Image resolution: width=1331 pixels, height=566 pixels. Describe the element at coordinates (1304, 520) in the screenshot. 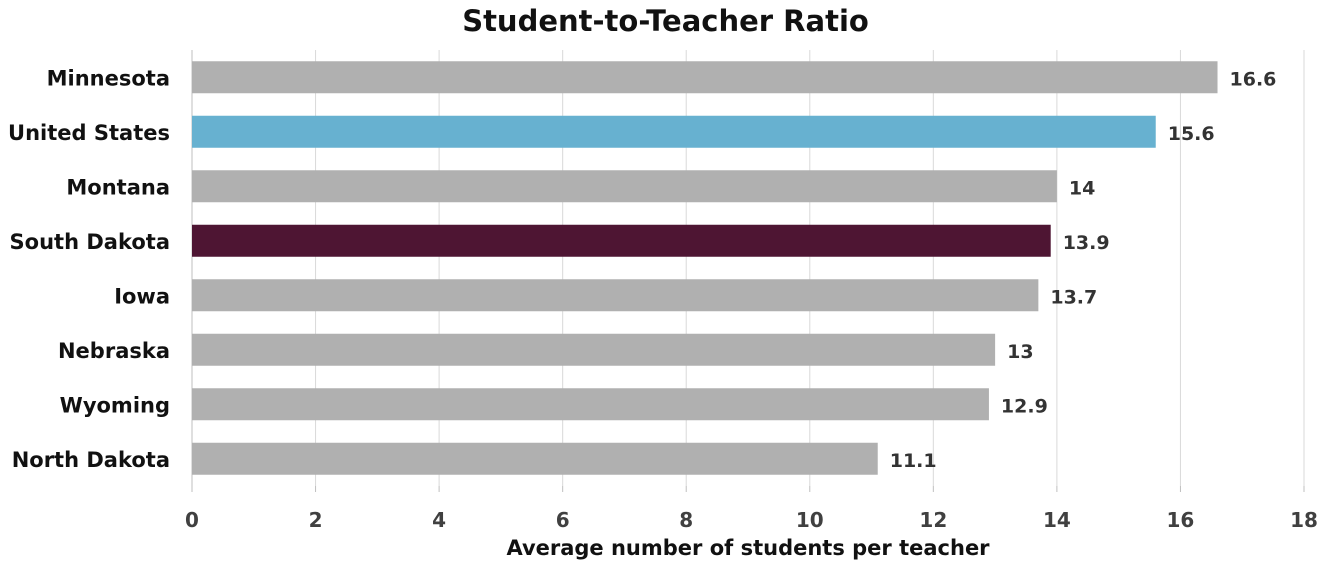

I see `x-tick-label: 18` at that location.